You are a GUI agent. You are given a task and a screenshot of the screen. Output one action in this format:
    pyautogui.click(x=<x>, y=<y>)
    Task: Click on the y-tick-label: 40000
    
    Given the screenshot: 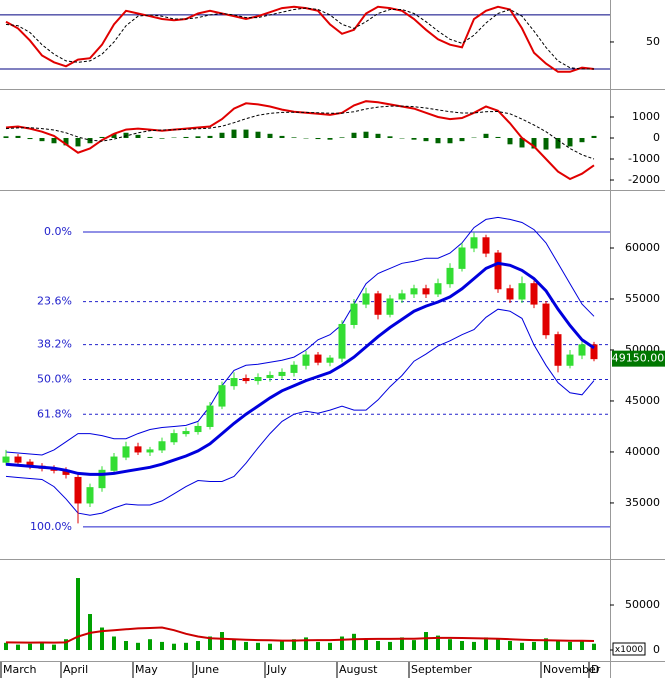 What is the action you would take?
    pyautogui.click(x=642, y=451)
    